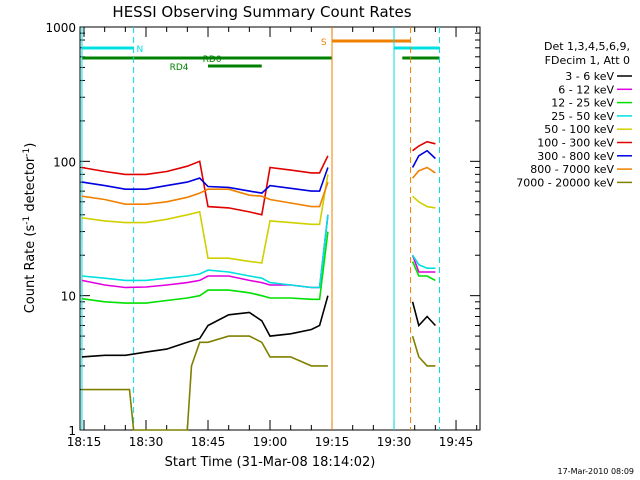 This screenshot has width=640, height=480. Describe the element at coordinates (212, 60) in the screenshot. I see `state-label-rd0: RD0` at that location.